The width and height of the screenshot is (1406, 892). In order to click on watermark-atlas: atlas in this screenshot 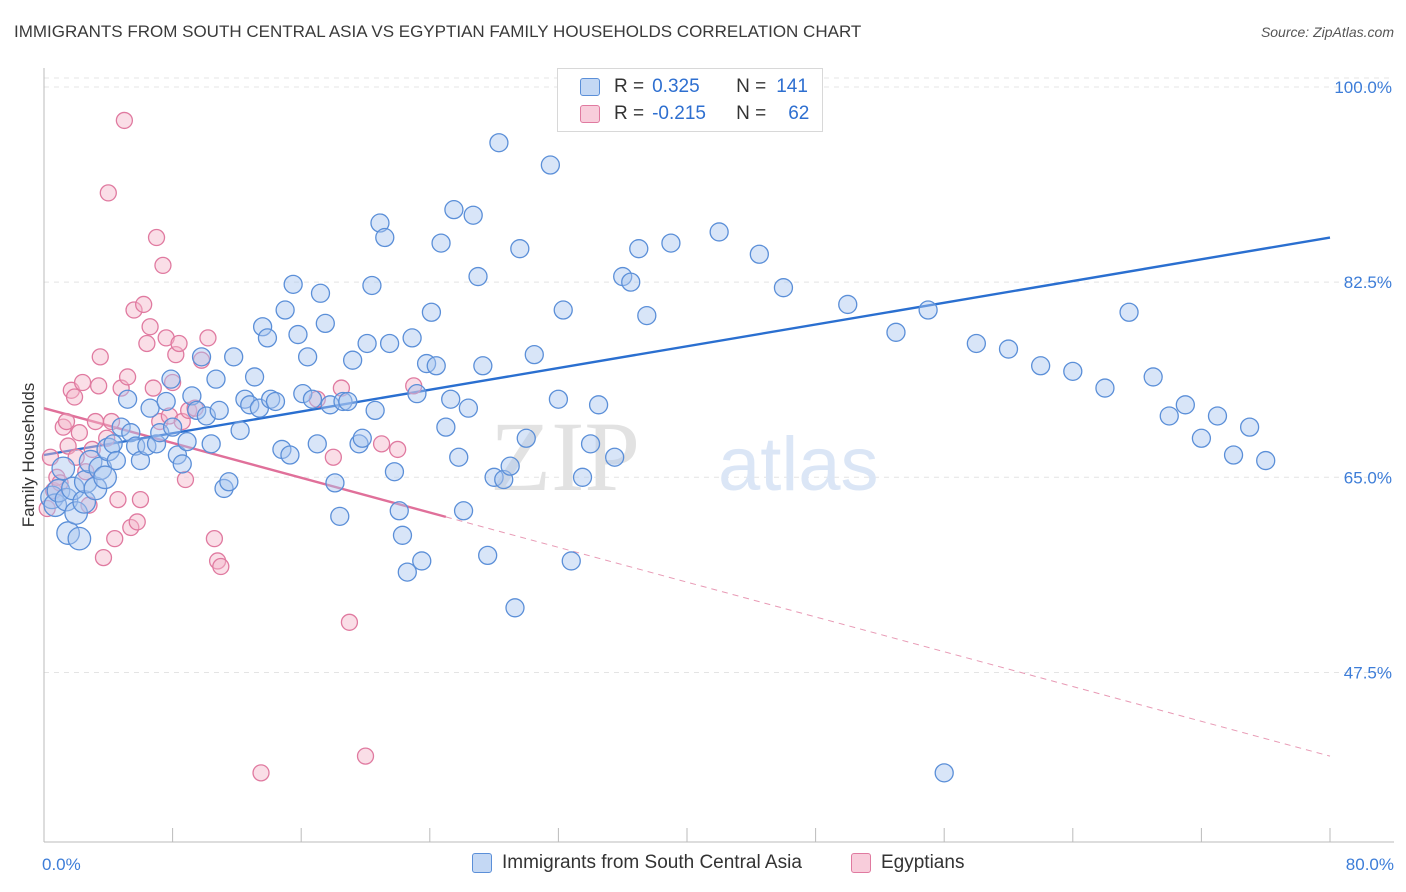, I will do `click(798, 464)`.